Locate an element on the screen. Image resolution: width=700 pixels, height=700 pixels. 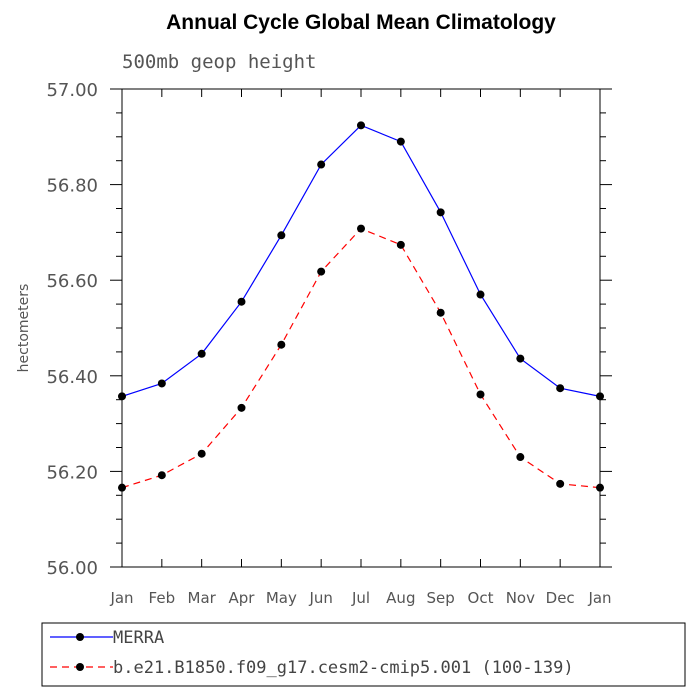
x-tick-label: Oct is located at coordinates (481, 598).